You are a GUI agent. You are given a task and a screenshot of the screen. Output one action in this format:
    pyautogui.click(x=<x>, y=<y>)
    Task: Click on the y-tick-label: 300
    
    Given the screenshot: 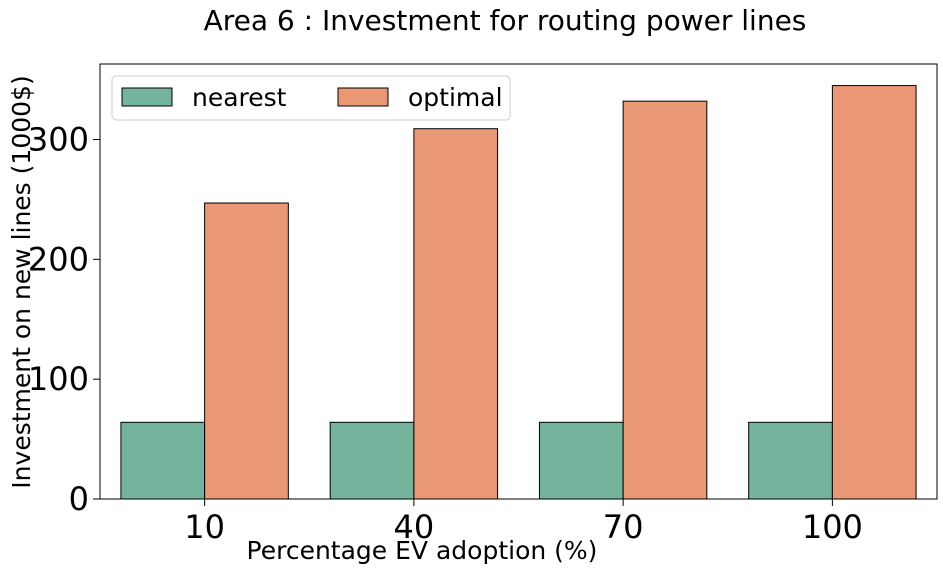 What is the action you would take?
    pyautogui.click(x=58, y=139)
    